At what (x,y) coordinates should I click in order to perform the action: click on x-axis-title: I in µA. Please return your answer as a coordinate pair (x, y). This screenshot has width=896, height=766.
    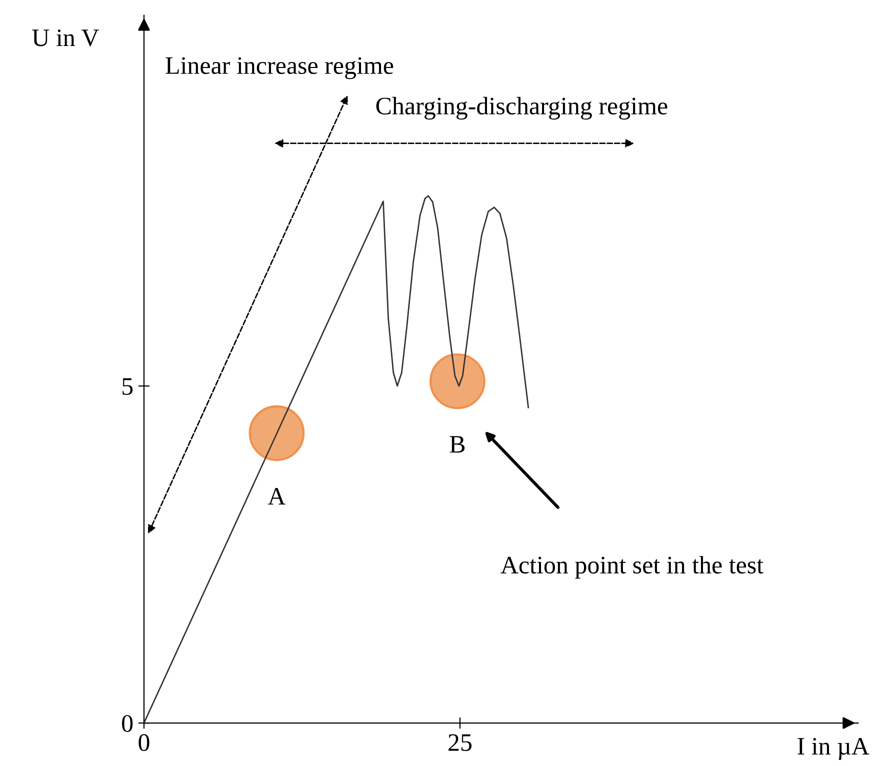
    Looking at the image, I should click on (834, 749).